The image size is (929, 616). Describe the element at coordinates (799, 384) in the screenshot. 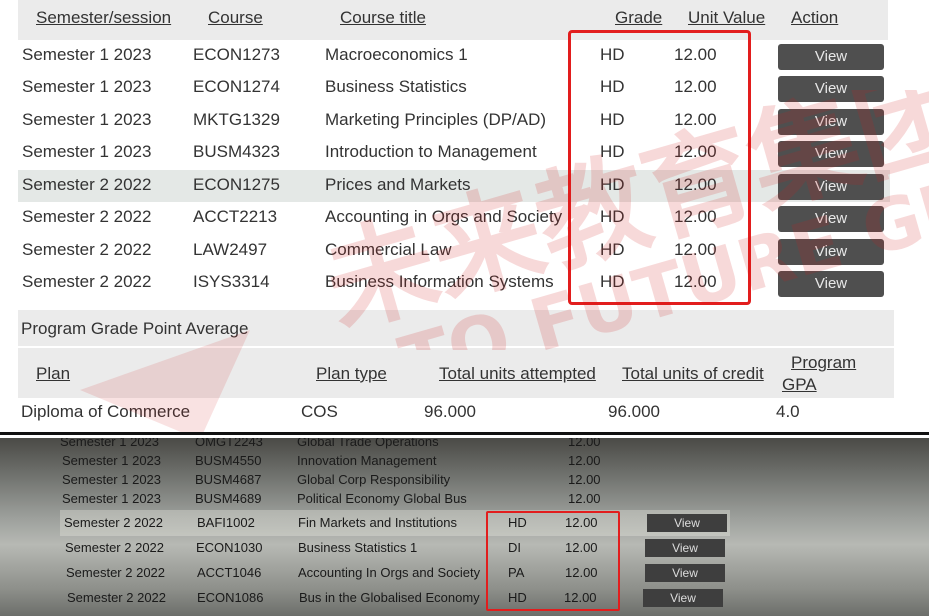

I see `col-gpa-header-line2: GPA` at that location.